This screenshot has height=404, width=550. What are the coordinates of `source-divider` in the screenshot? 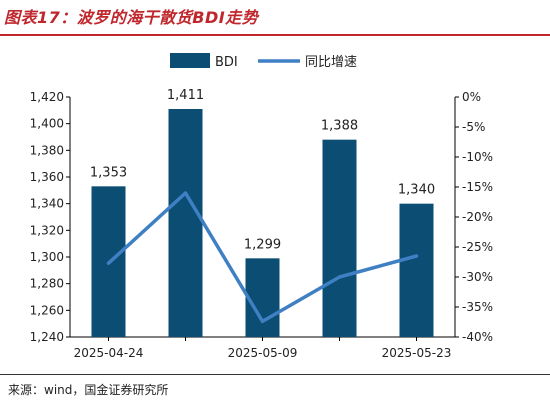 It's located at (275, 374).